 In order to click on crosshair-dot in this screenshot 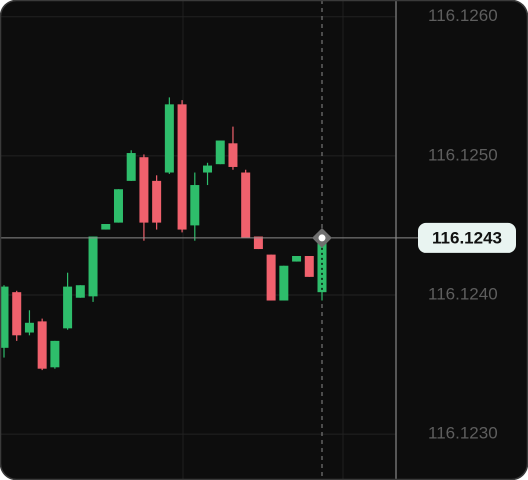, I will do `click(322, 238)`.